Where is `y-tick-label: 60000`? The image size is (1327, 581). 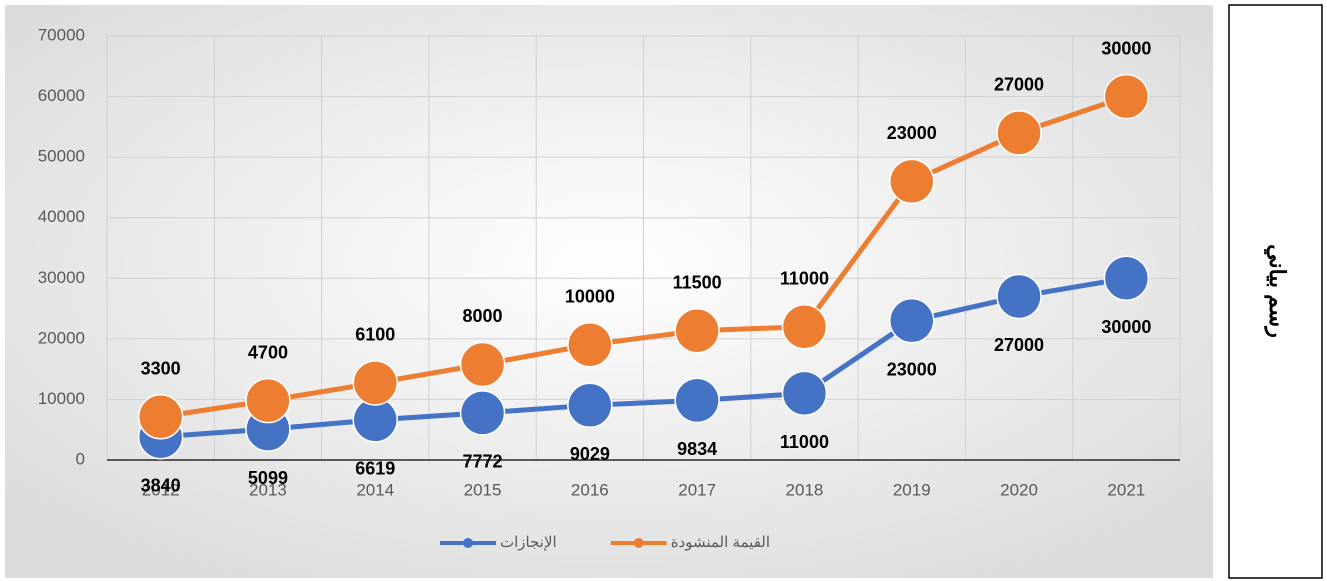
y-tick-label: 60000 is located at coordinates (61, 95).